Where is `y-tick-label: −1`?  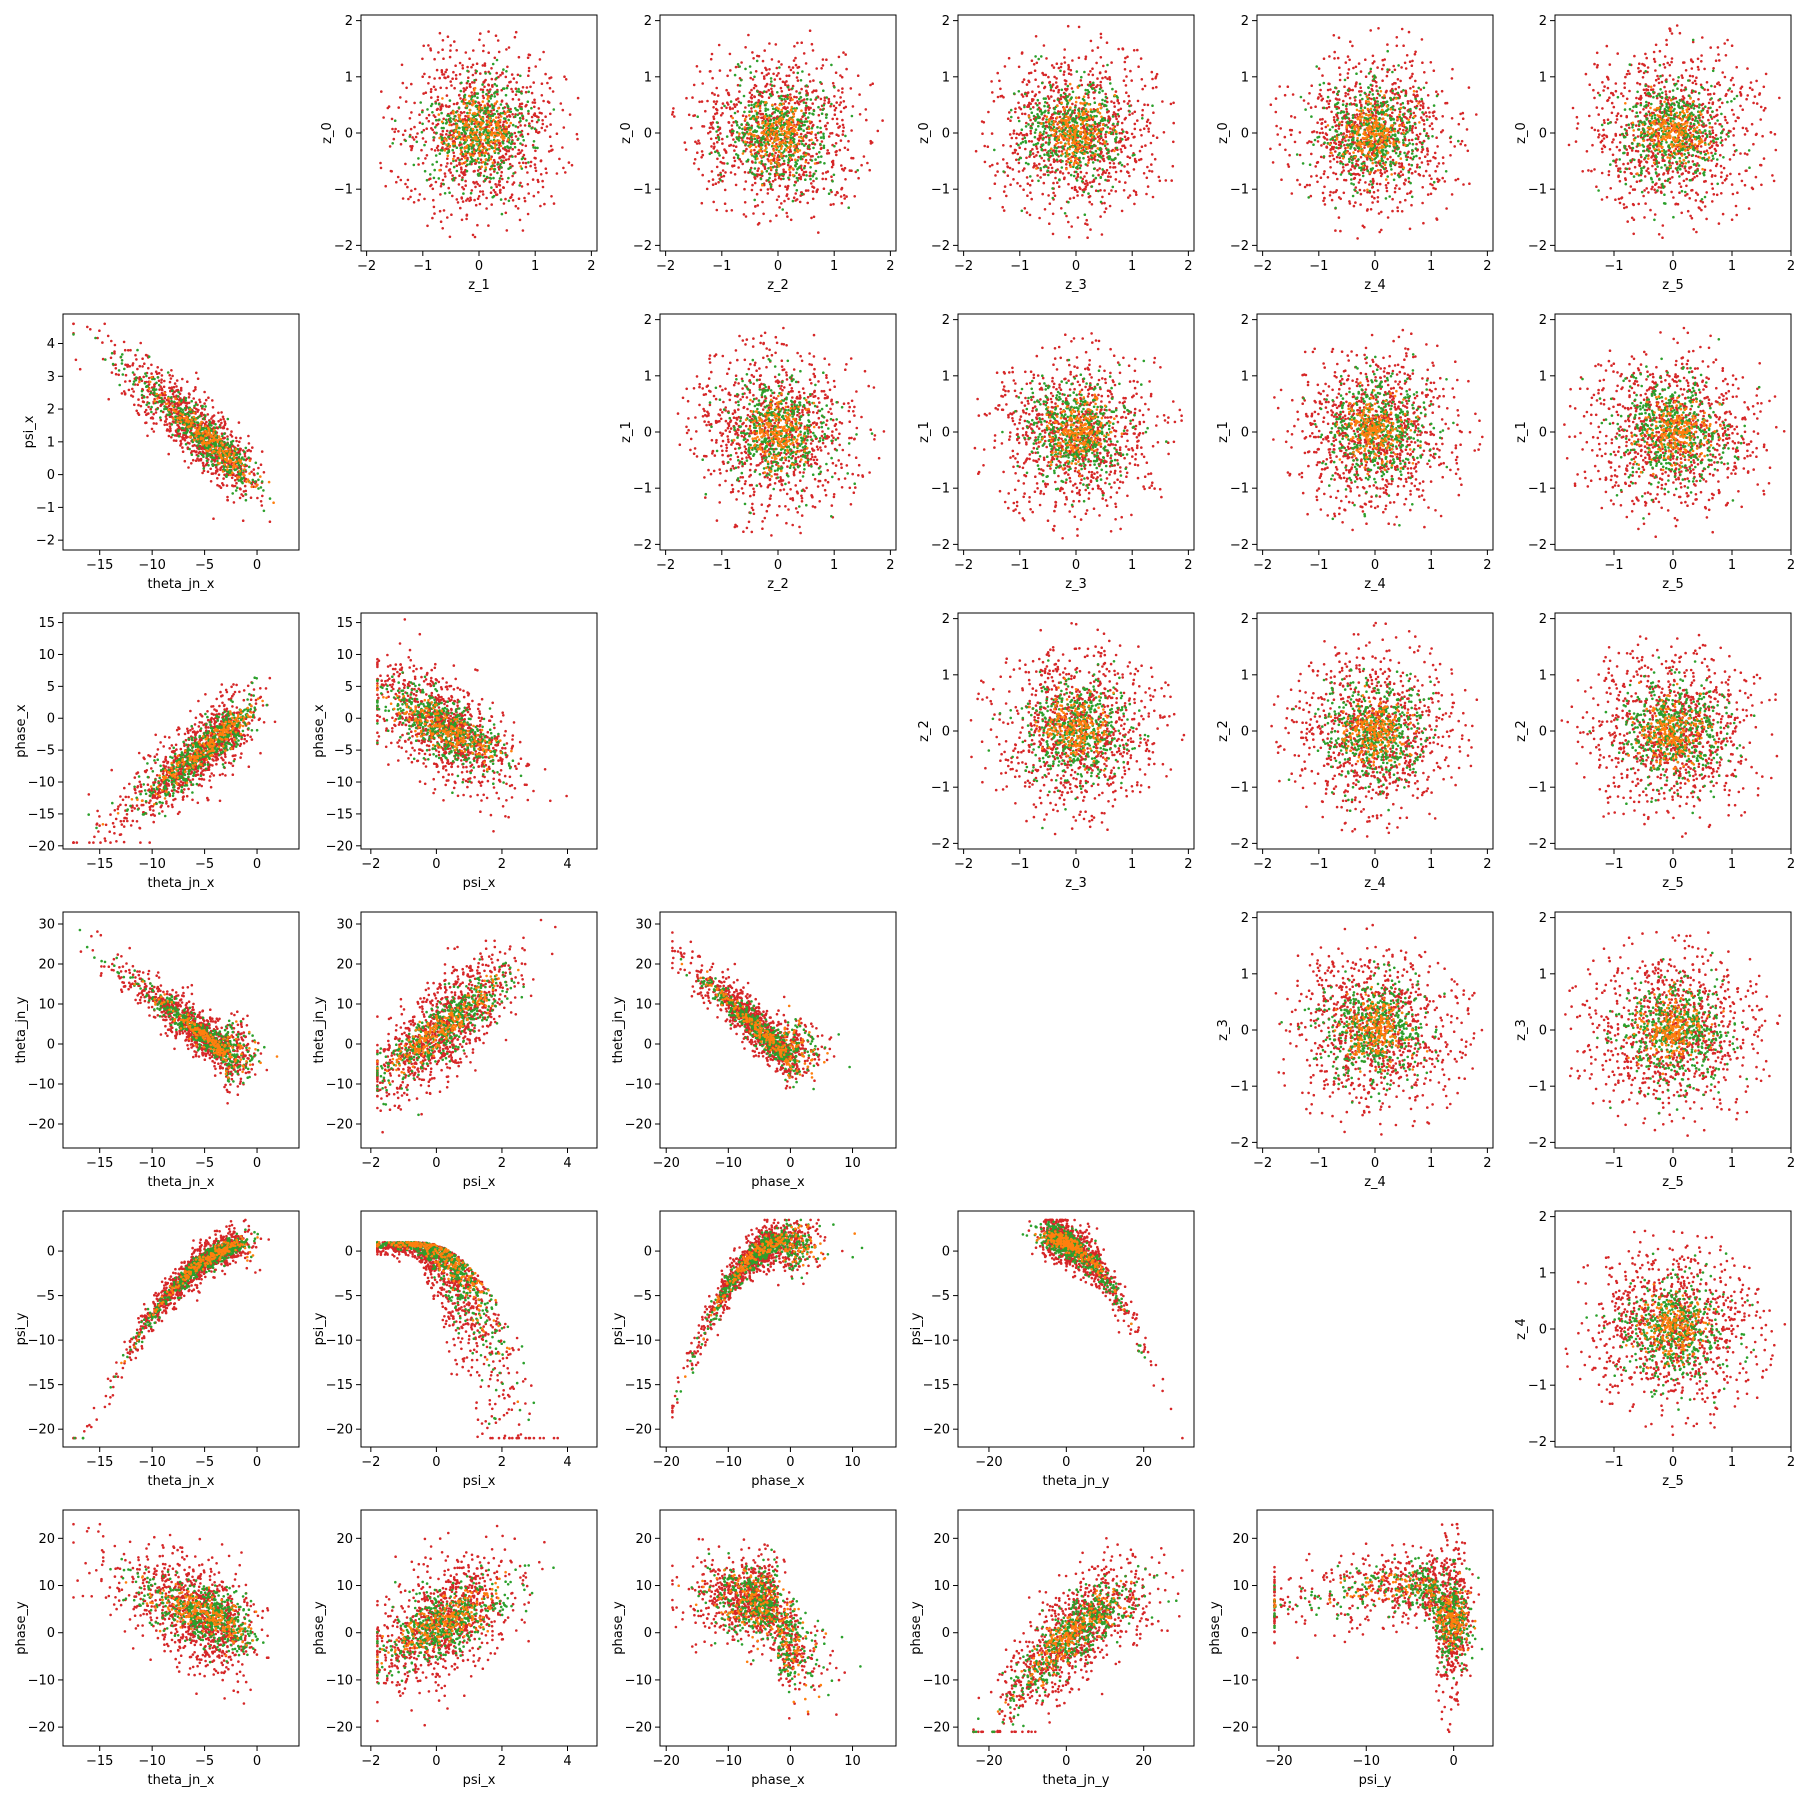 y-tick-label: −1 is located at coordinates (343, 190).